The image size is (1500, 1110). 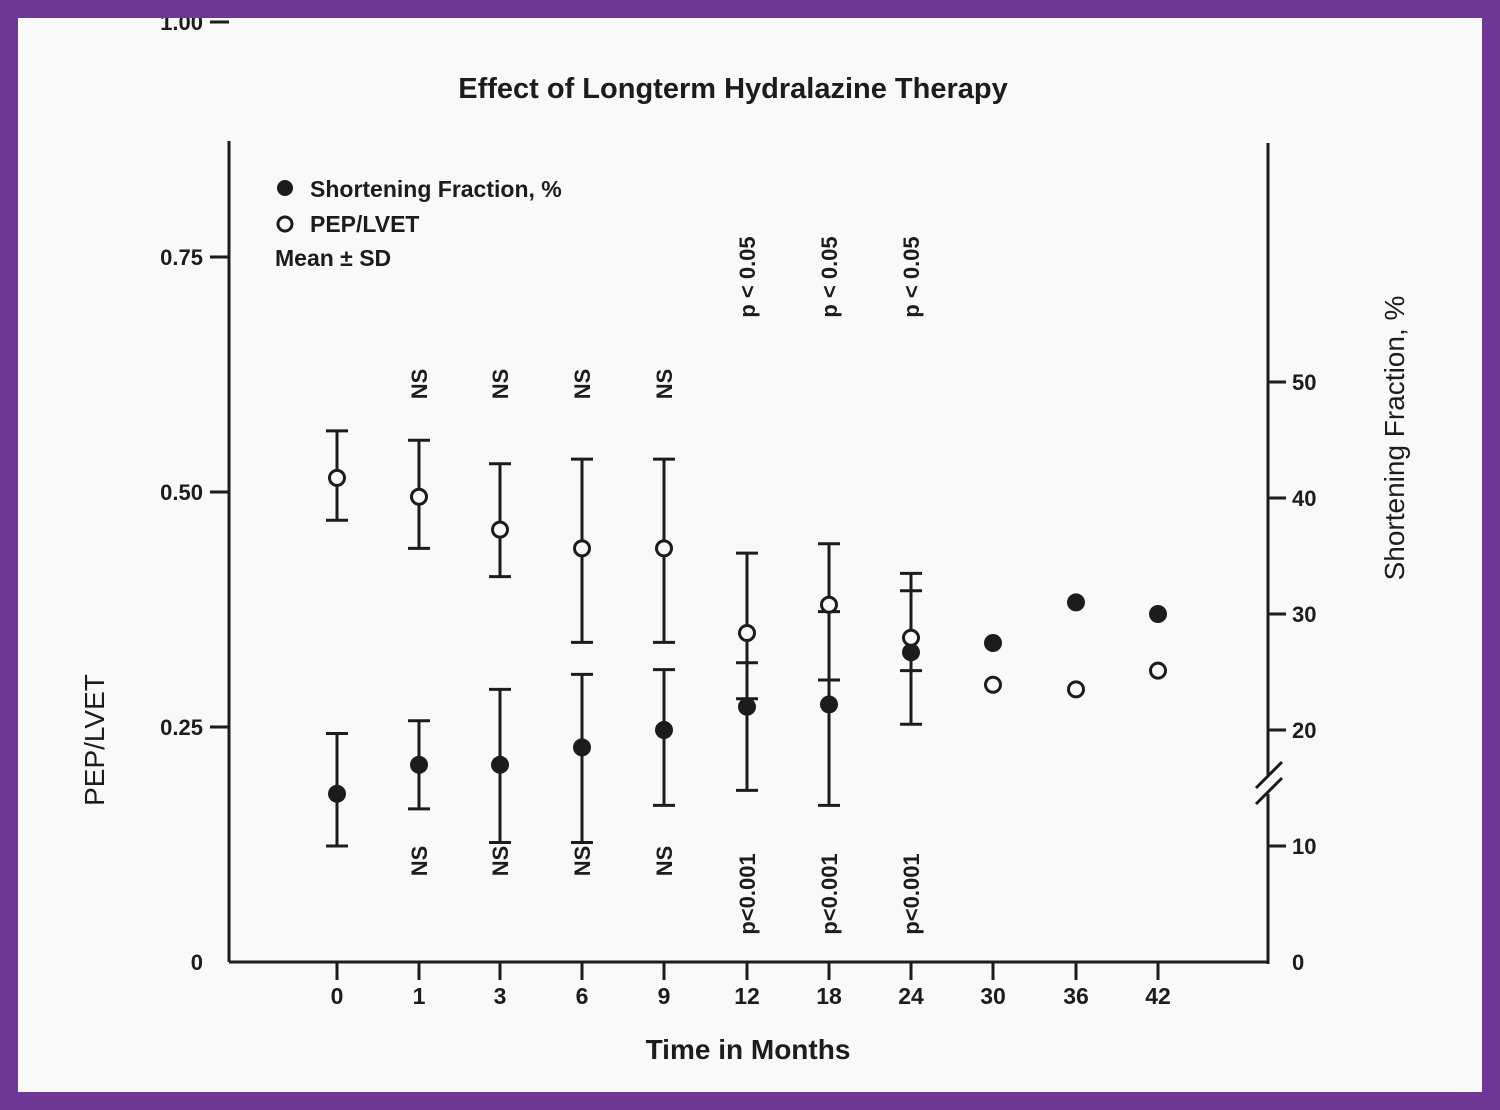 I want to click on right-tick-label: 50, so click(x=1304, y=382).